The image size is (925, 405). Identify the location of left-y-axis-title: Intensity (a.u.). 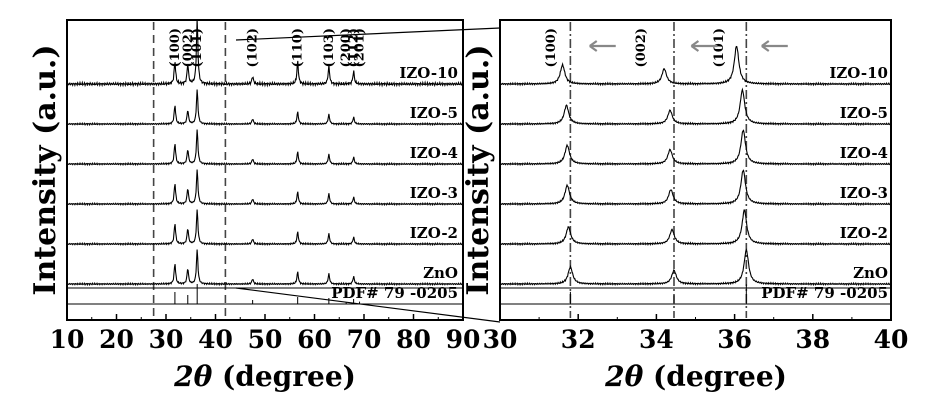
(45, 169).